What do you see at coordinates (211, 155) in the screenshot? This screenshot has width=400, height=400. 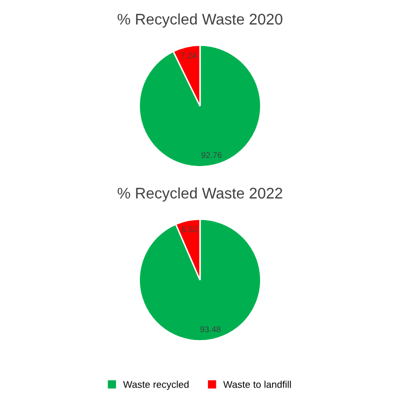 I see `data-label: 92.76` at bounding box center [211, 155].